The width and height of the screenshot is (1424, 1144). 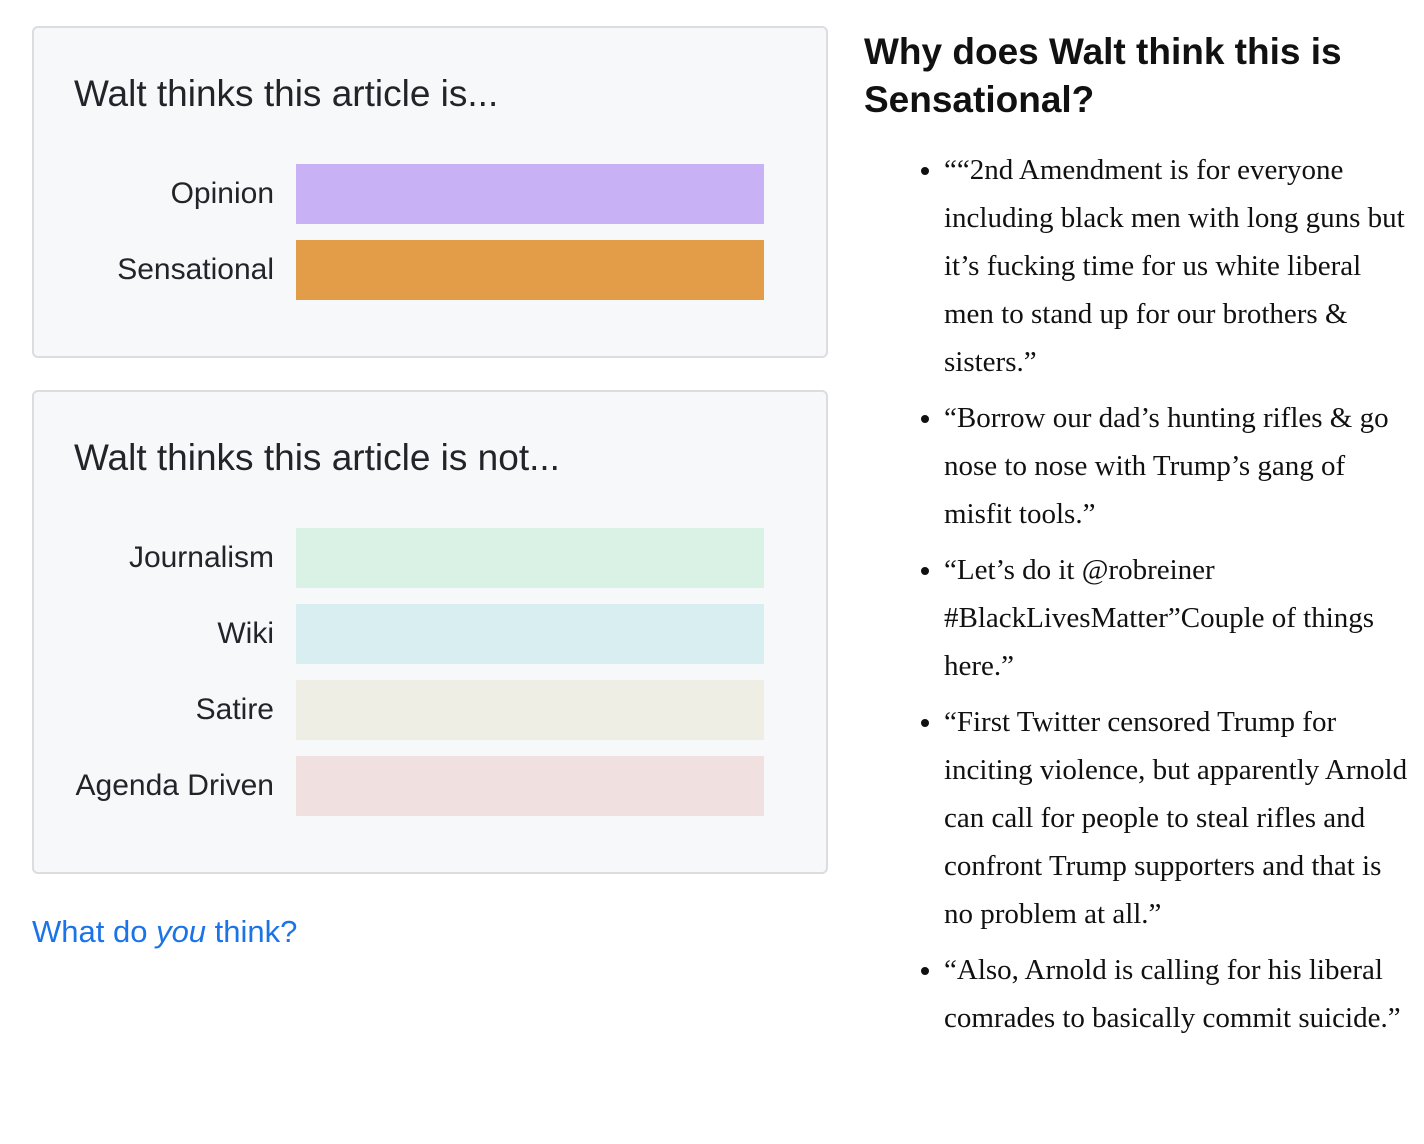 I want to click on category-label: Wiki, so click(x=245, y=633).